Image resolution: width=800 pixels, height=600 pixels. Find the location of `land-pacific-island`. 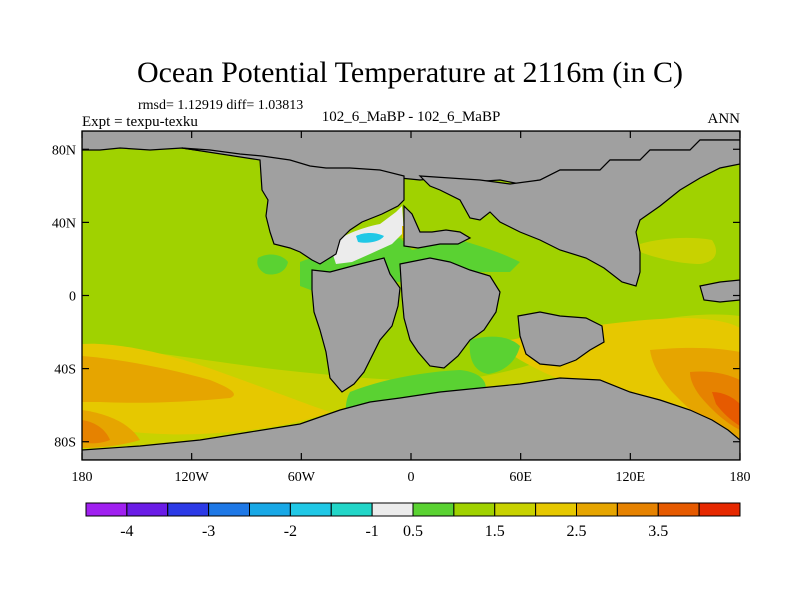

land-pacific-island is located at coordinates (719, 291).